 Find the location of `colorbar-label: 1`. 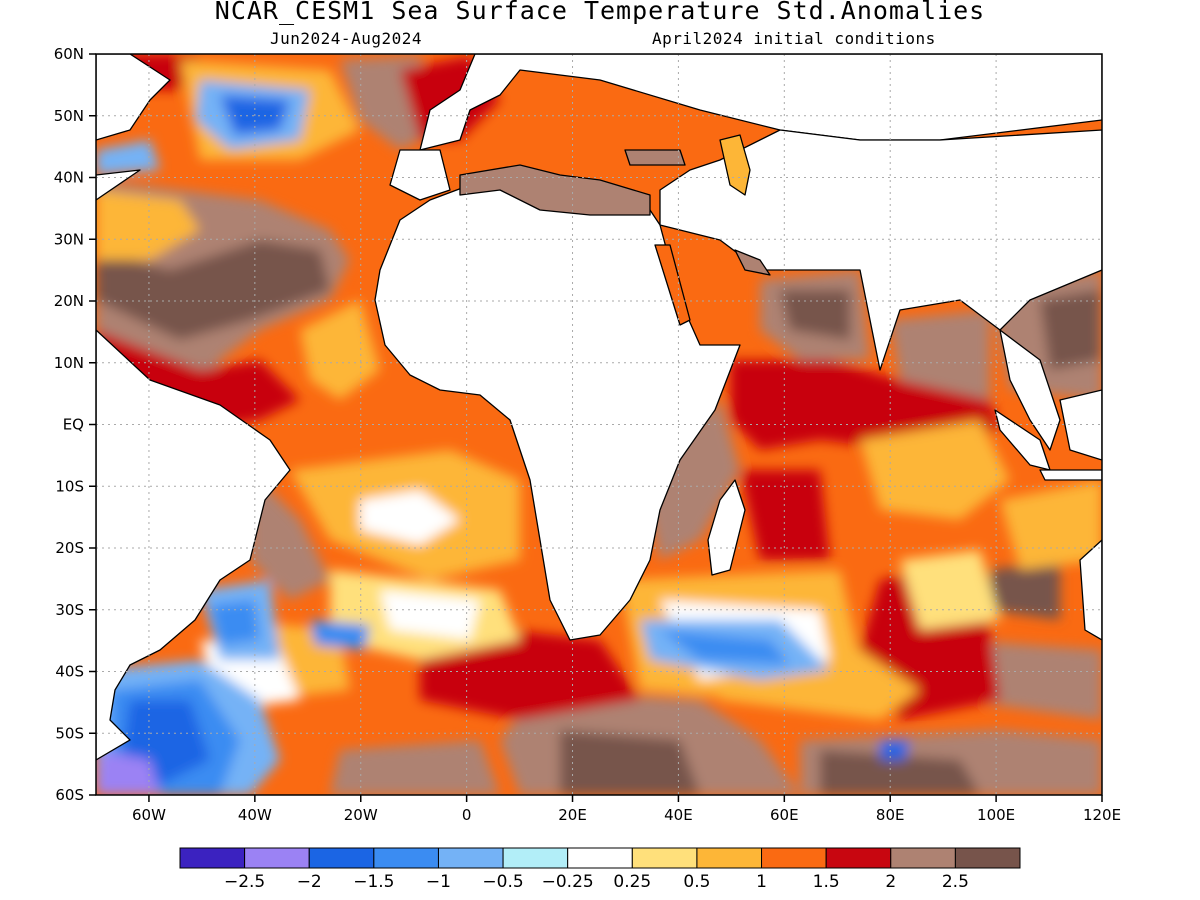

colorbar-label: 1 is located at coordinates (761, 882).